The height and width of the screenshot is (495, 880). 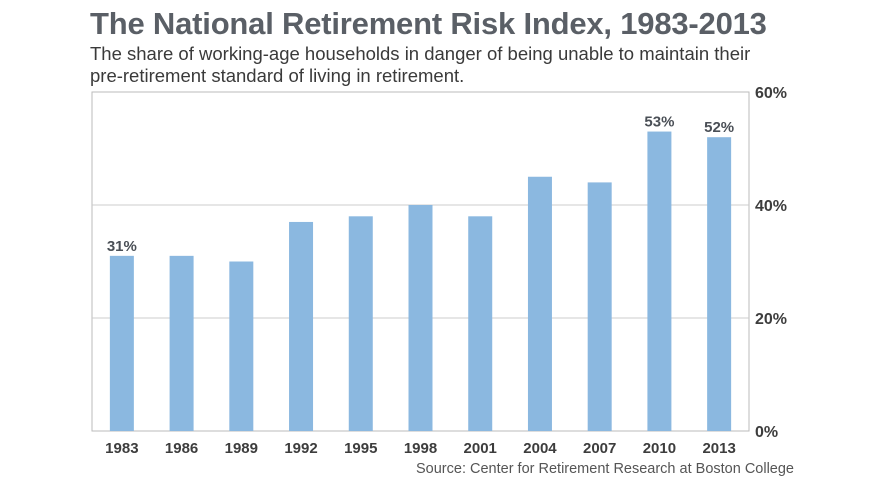 What do you see at coordinates (121, 343) in the screenshot?
I see `bar-1983` at bounding box center [121, 343].